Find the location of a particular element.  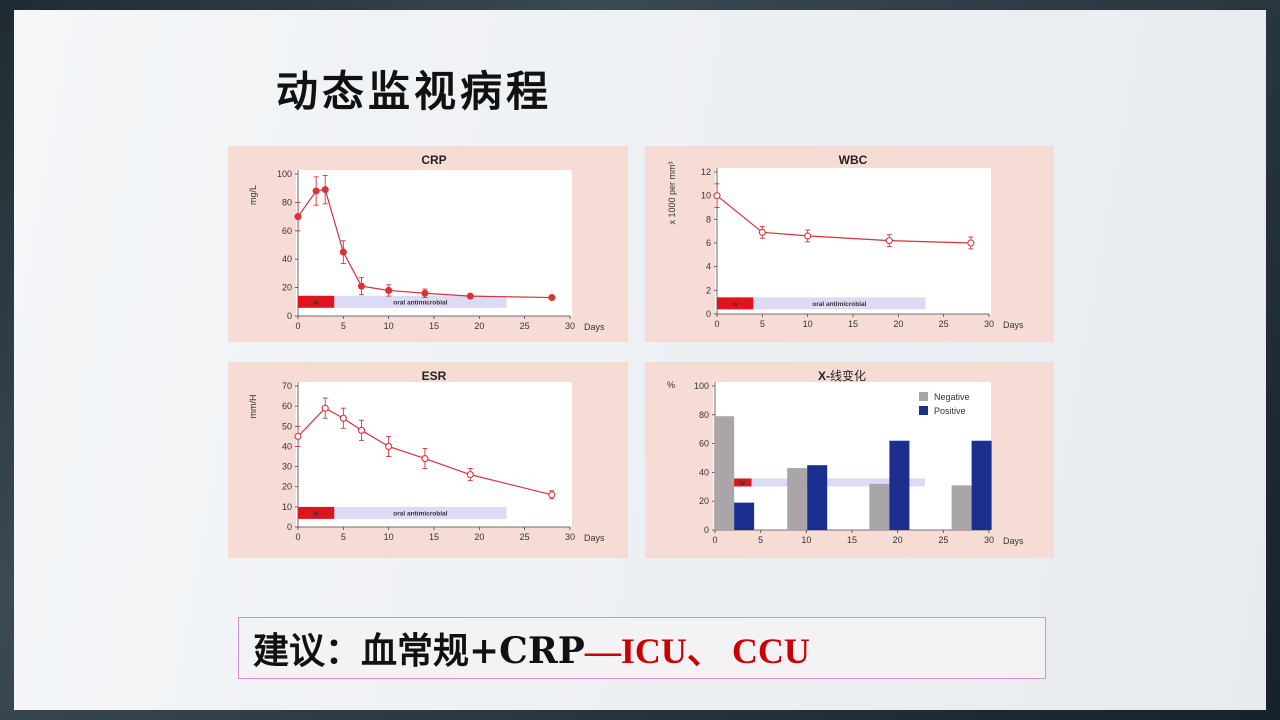

esr-y-tick-label: 50 is located at coordinates (287, 426).